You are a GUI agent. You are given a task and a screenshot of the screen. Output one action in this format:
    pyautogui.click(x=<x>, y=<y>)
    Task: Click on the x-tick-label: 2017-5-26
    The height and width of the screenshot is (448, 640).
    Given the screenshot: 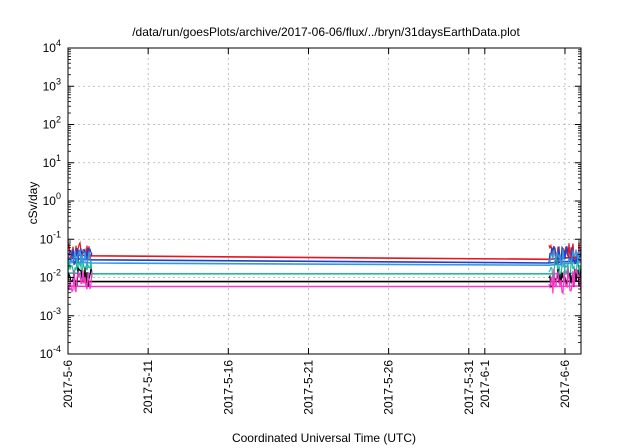 What is the action you would take?
    pyautogui.click(x=389, y=387)
    